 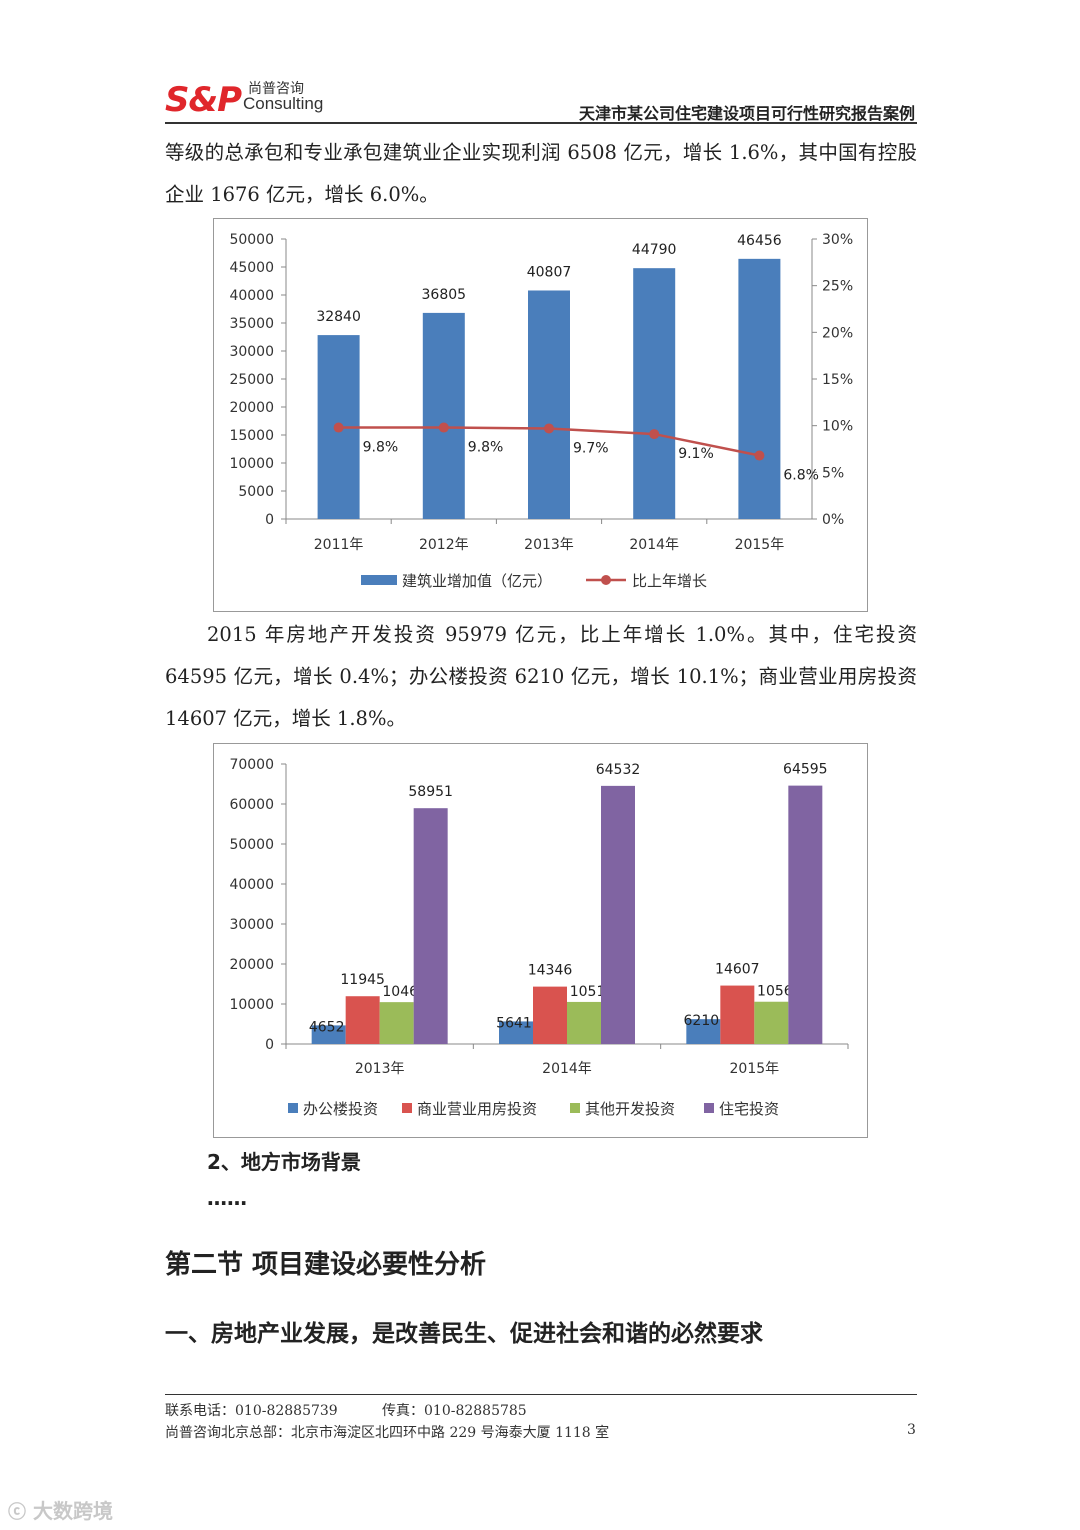 What do you see at coordinates (387, 1433) in the screenshot?
I see `footer-address: 尚普咨询北京总部：北京市海淀区北四环中路 229 号海泰大厦 1118 室` at bounding box center [387, 1433].